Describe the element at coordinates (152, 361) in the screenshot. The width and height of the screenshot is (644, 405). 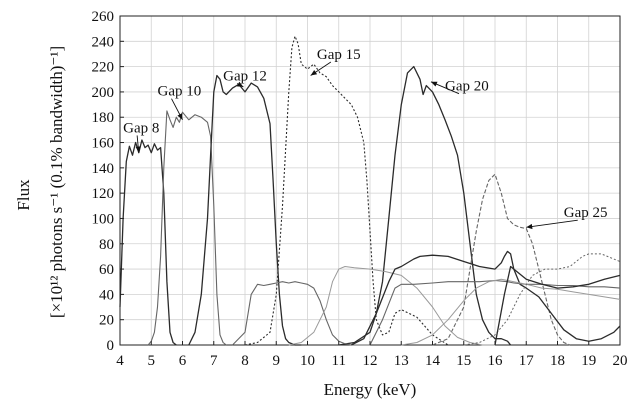
I see `x-tick-label: 5` at that location.